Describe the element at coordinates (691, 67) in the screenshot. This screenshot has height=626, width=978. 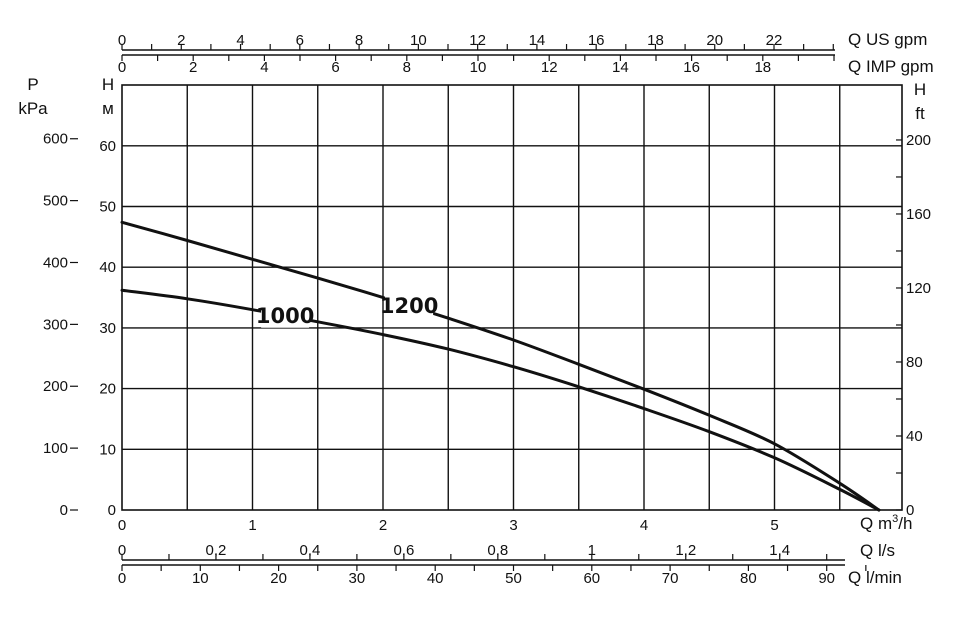
I see `impgpm-tick-label: 16` at that location.